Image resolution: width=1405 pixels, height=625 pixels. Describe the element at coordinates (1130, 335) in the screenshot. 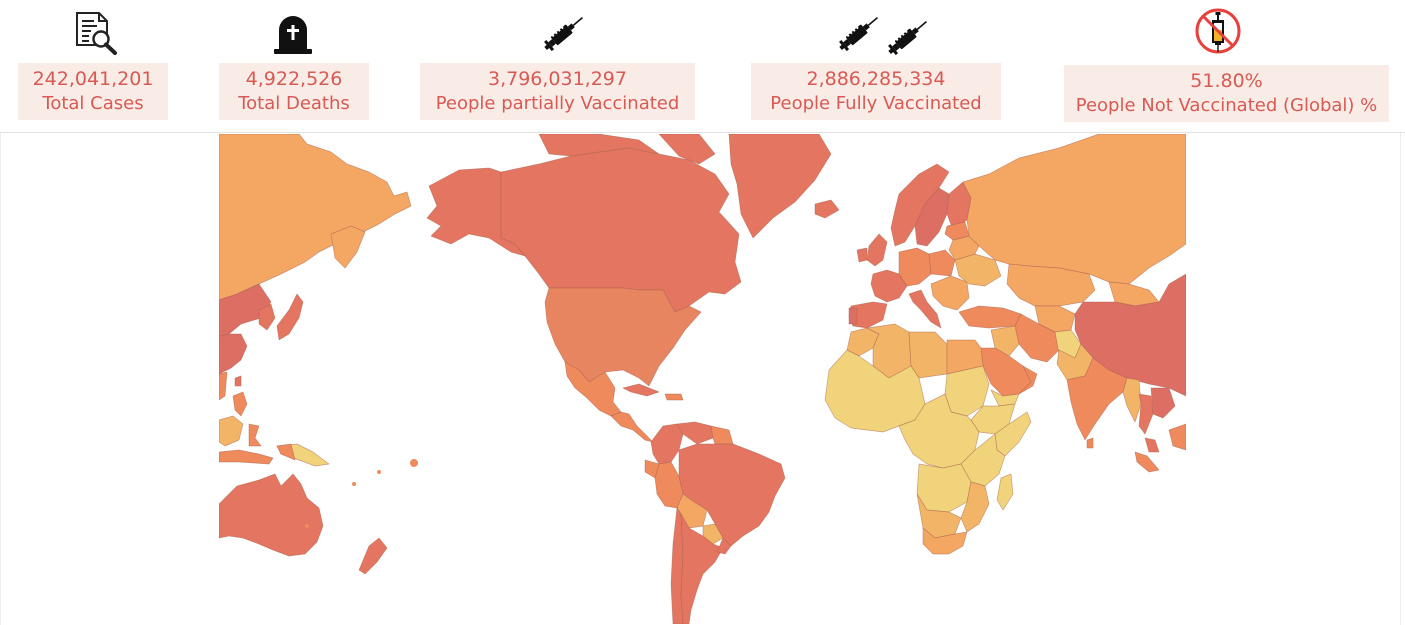

I see `map-region-china` at that location.